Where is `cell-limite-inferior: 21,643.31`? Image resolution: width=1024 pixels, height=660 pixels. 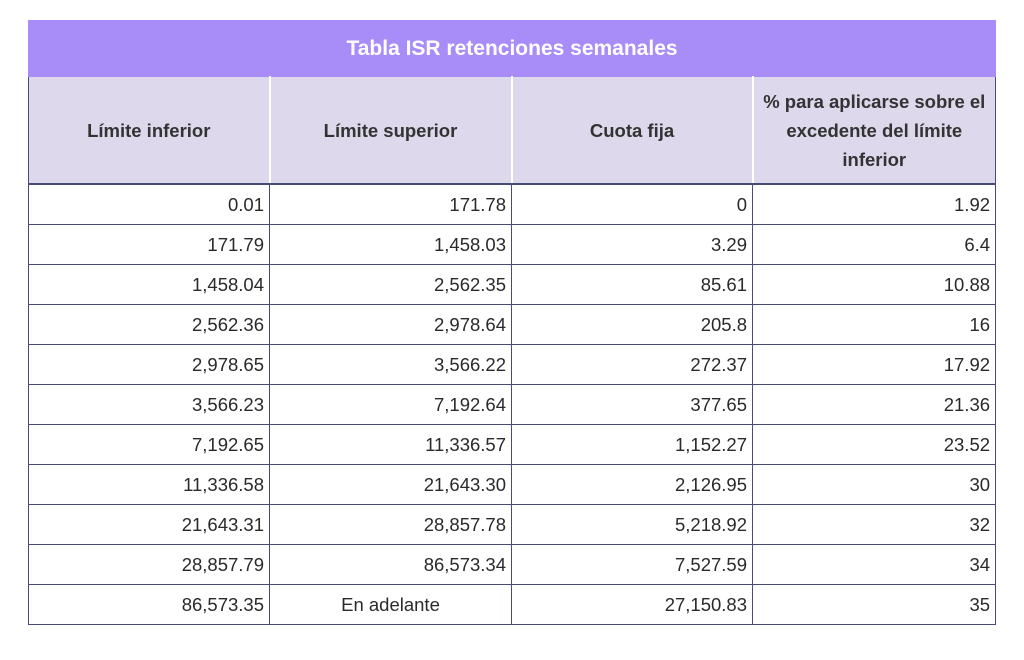
cell-limite-inferior: 21,643.31 is located at coordinates (149, 524).